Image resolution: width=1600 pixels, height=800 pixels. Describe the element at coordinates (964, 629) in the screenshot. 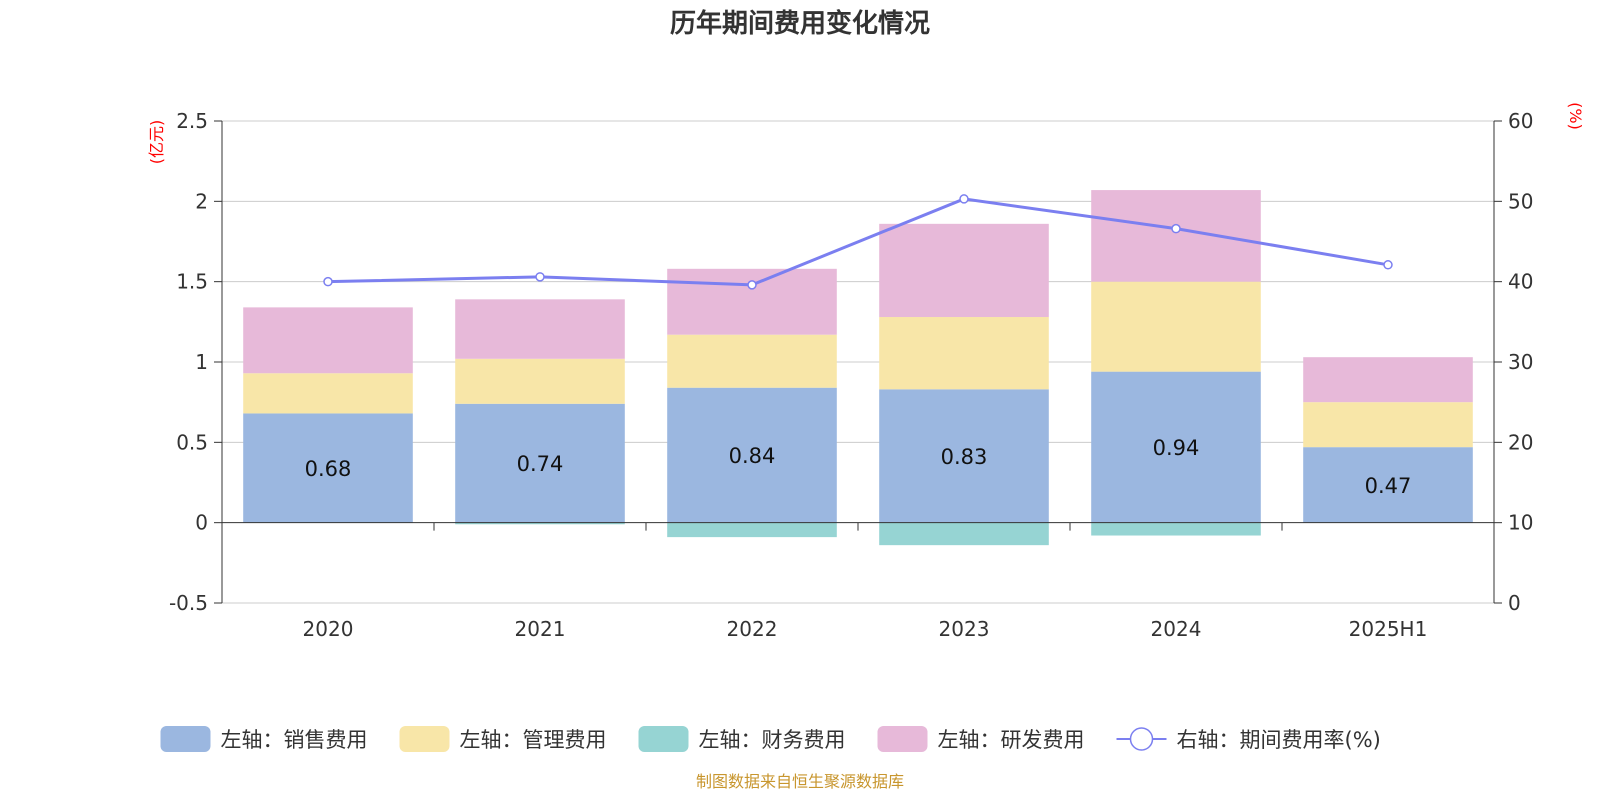

I see `x-tick-label: 2023` at that location.